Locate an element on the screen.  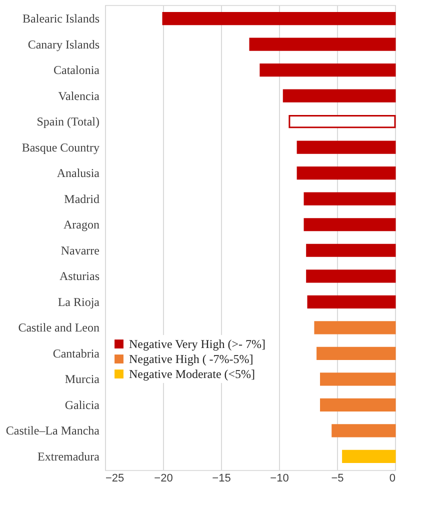
y-tick-label: Murcia is located at coordinates (82, 379).